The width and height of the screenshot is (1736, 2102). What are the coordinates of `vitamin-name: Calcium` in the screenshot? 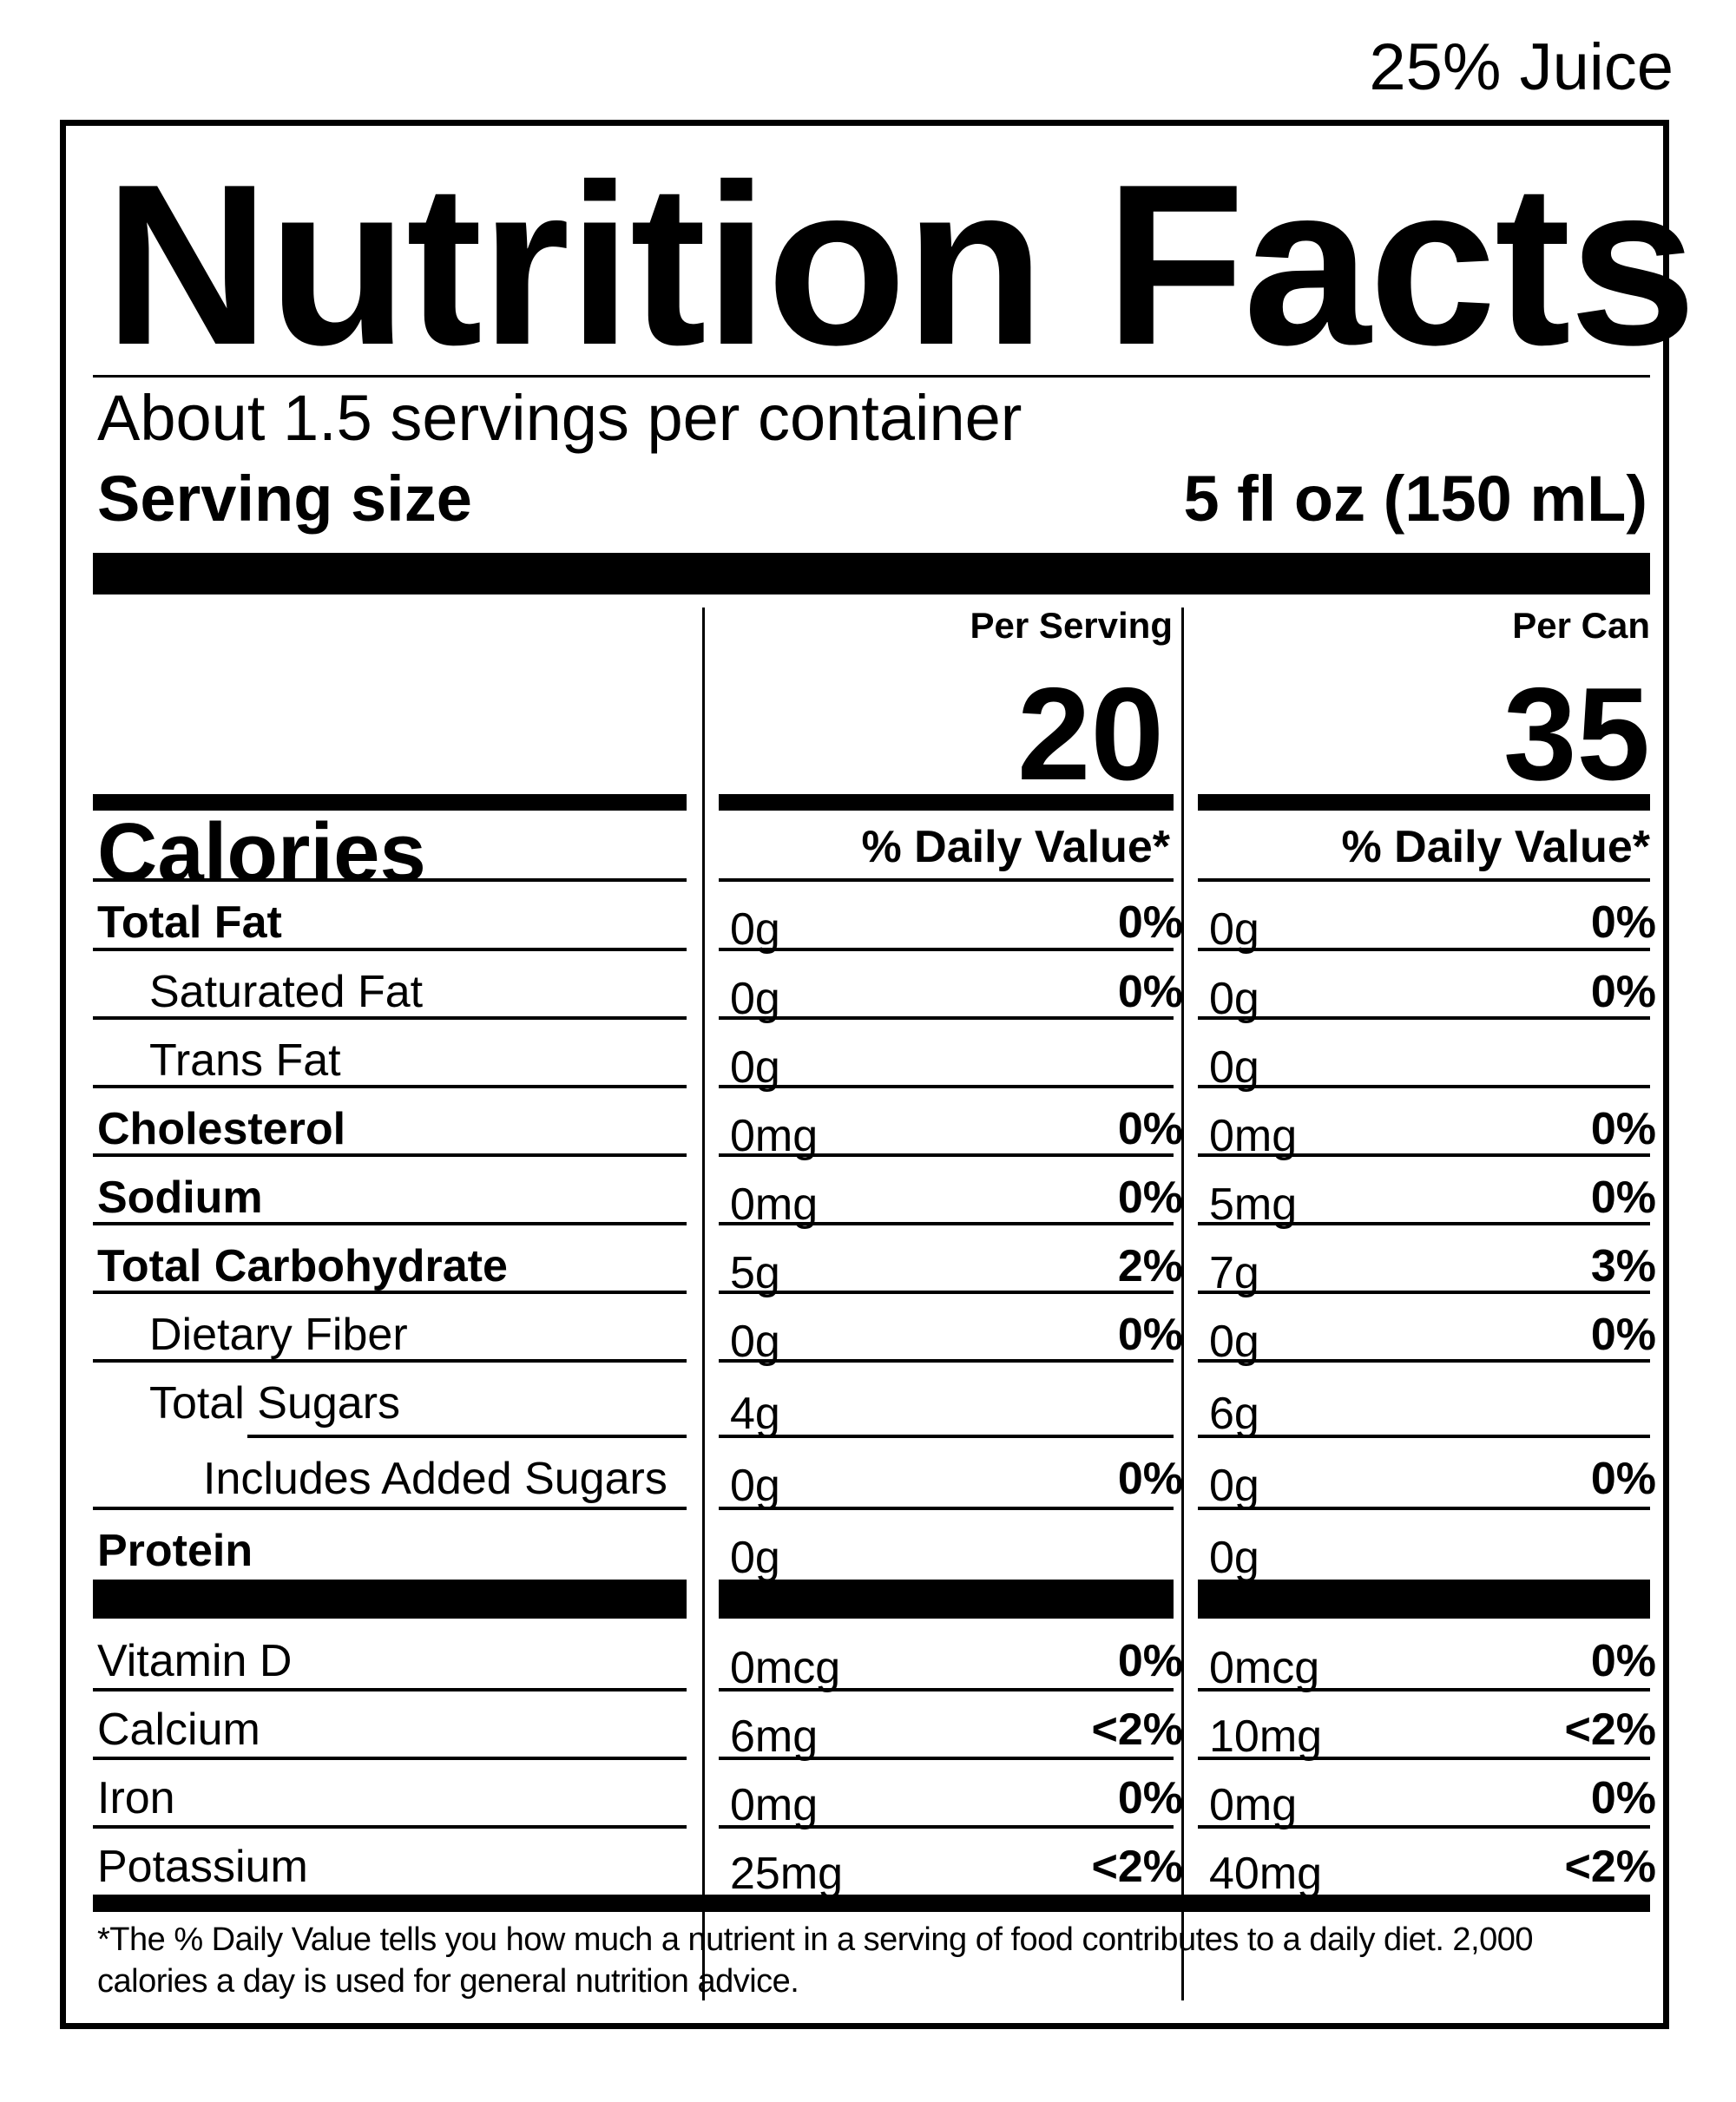 It's located at (178, 1730).